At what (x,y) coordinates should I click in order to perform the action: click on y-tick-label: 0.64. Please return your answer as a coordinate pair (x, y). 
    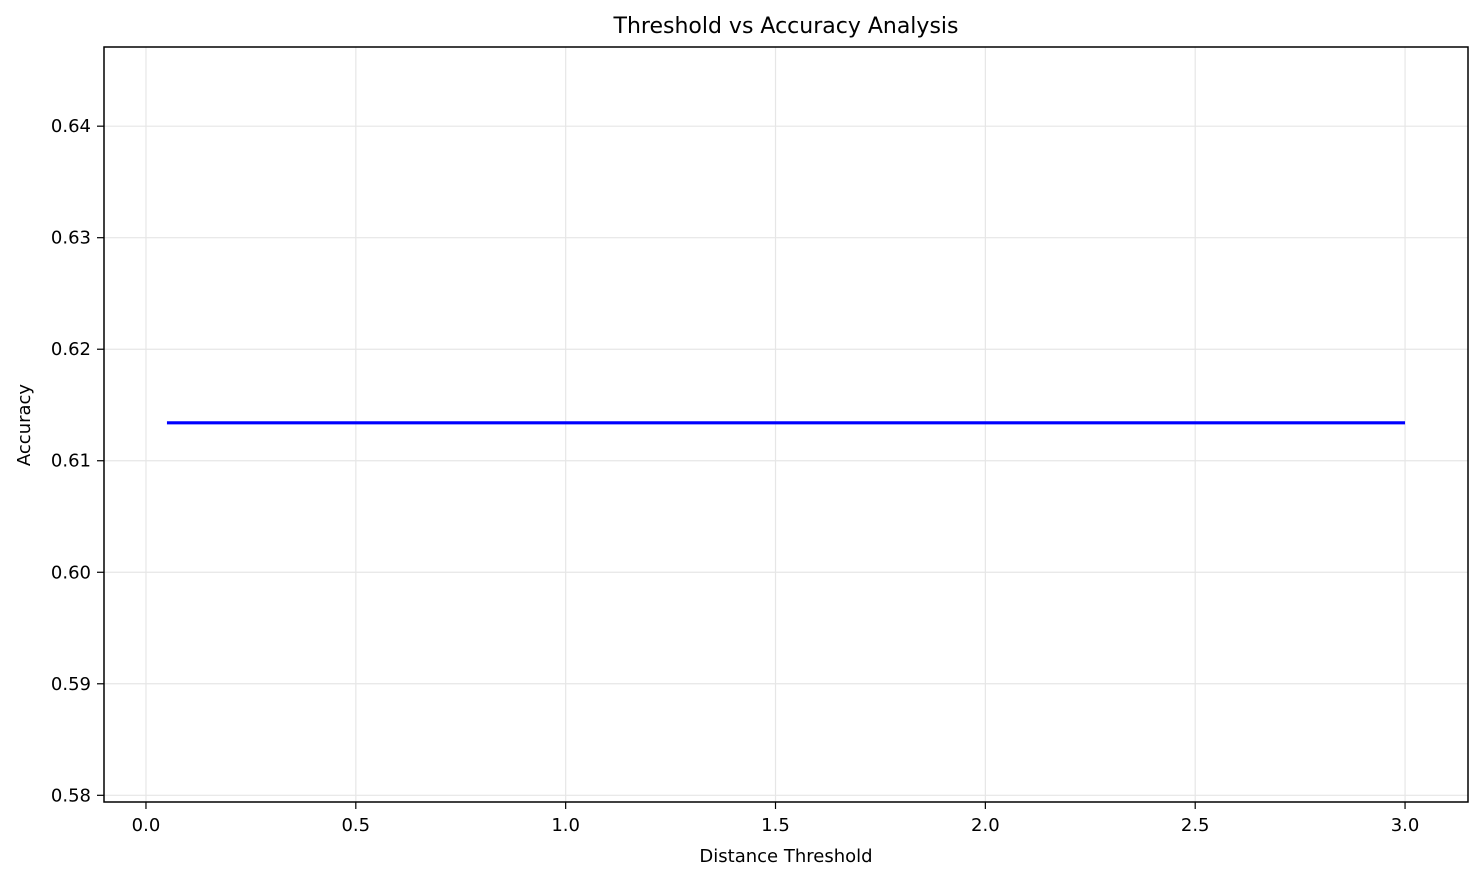
    Looking at the image, I should click on (71, 126).